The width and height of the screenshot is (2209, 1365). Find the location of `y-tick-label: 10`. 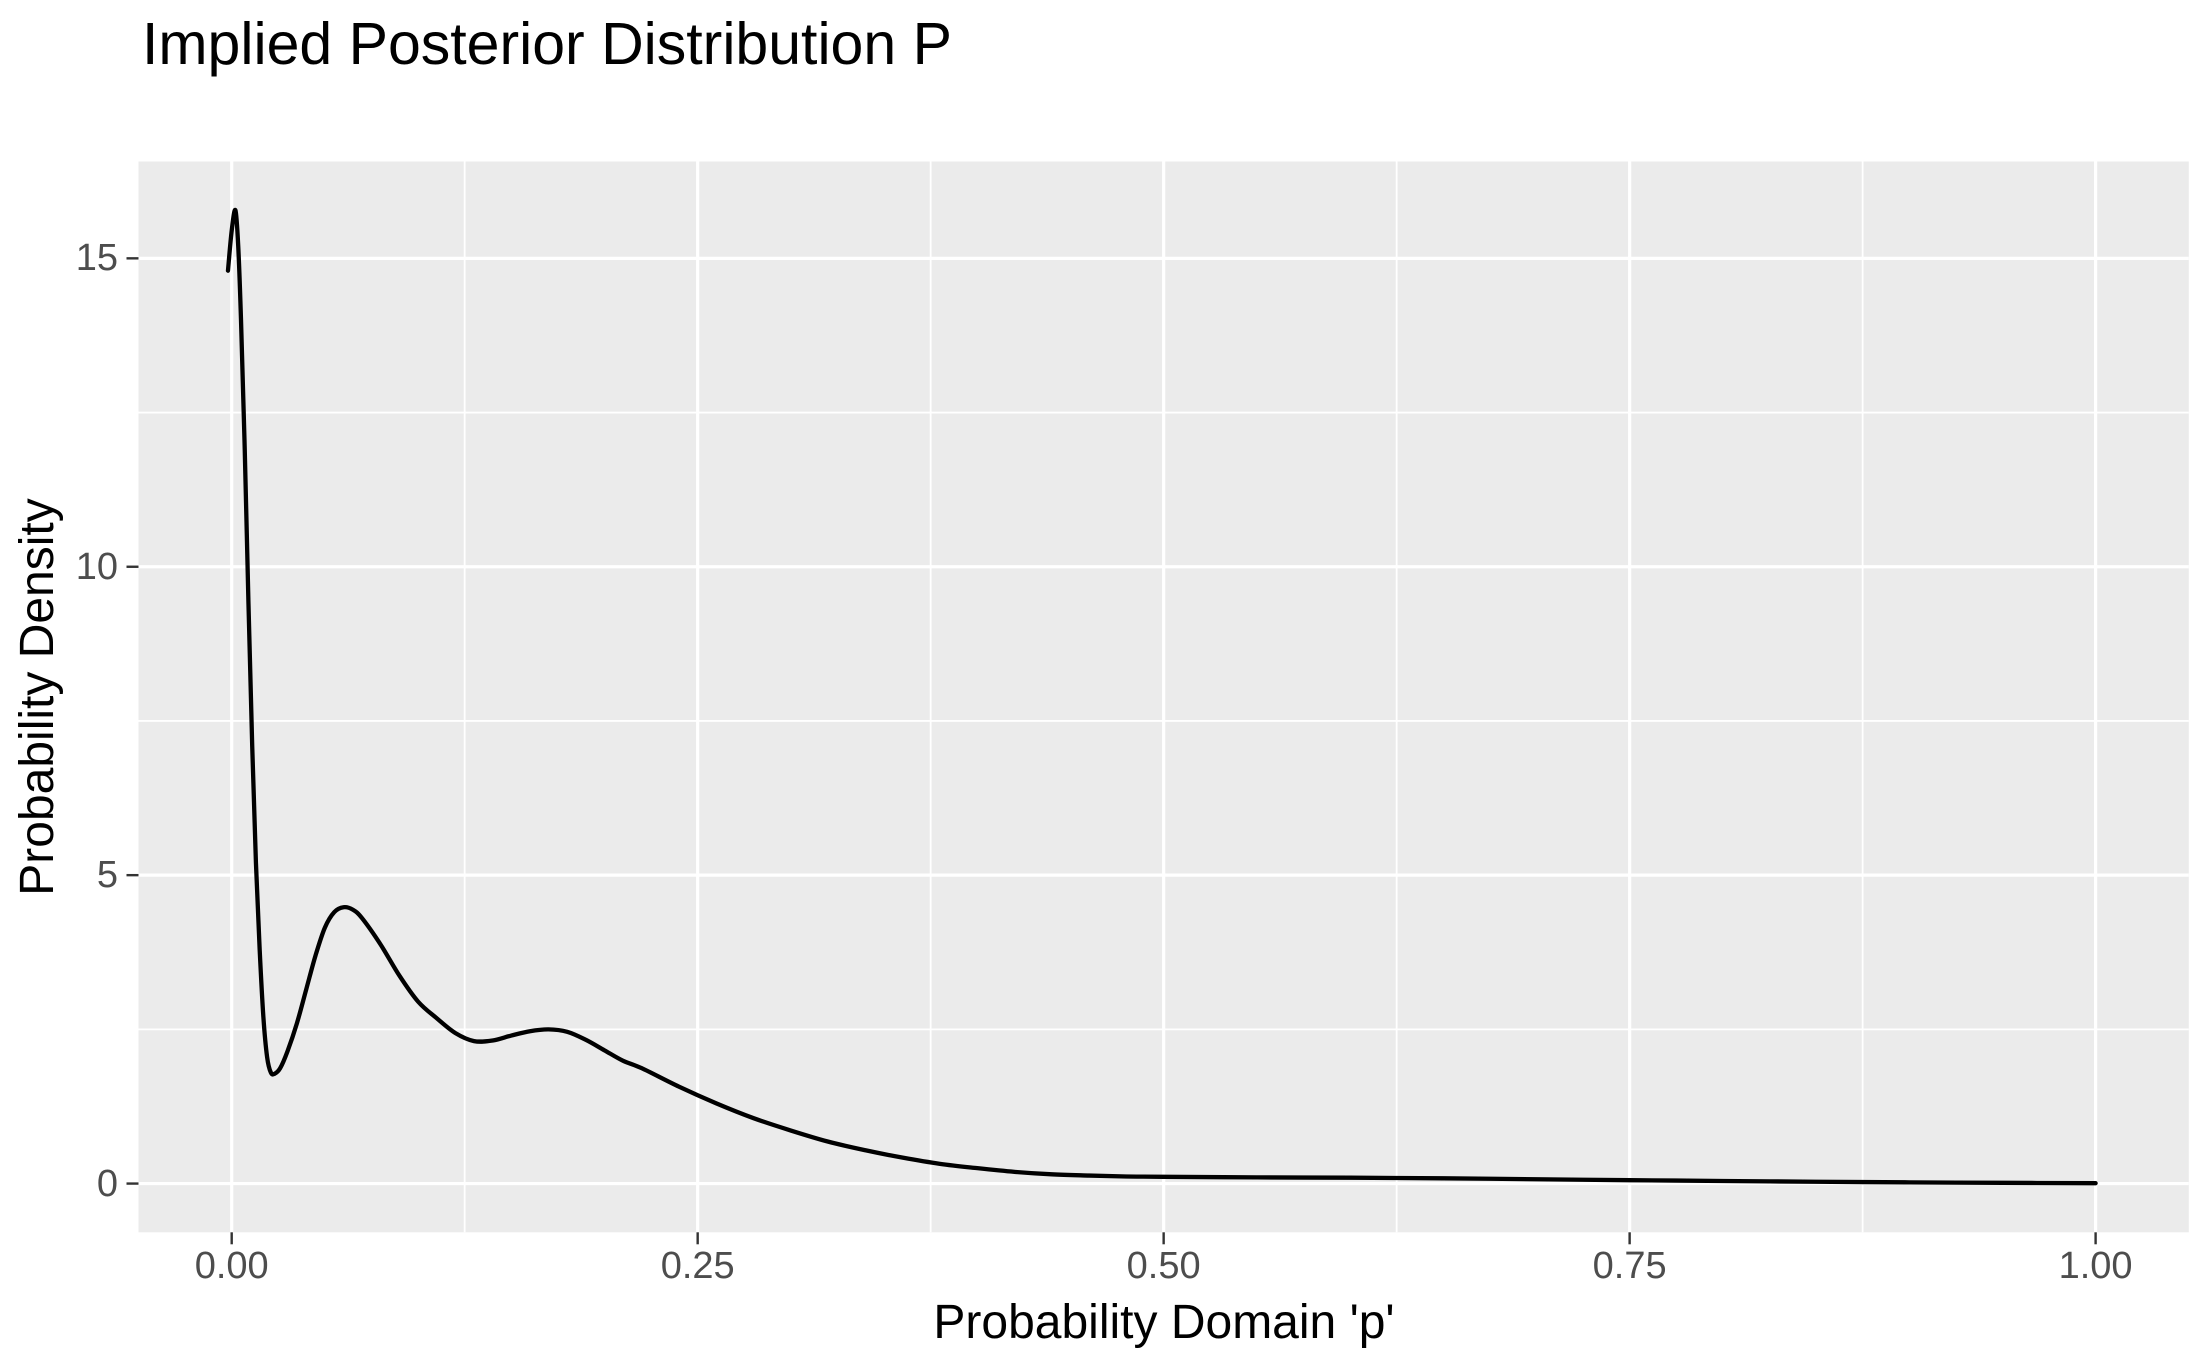

y-tick-label: 10 is located at coordinates (96, 566).